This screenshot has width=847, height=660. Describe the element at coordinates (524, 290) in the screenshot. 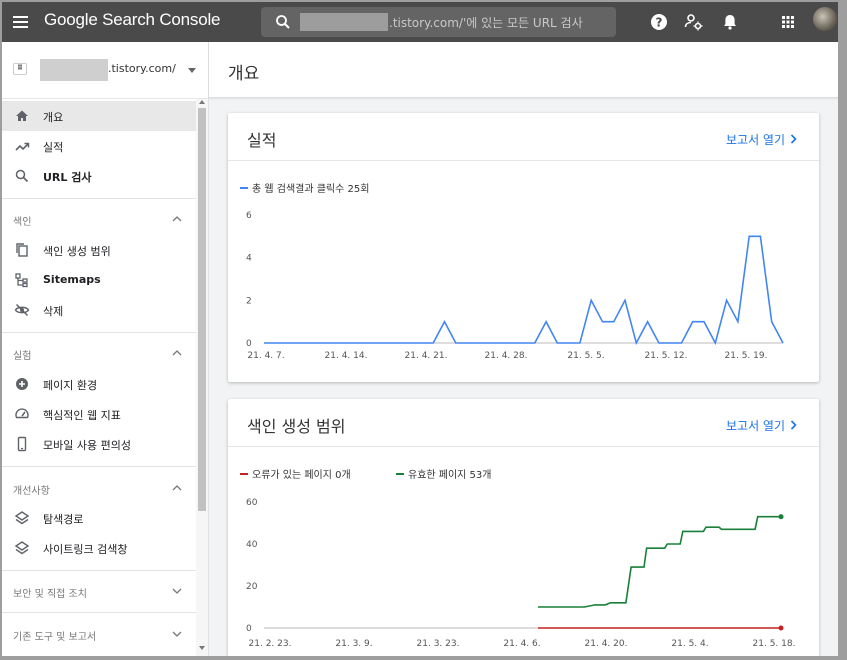

I see `clicks-series-line` at that location.